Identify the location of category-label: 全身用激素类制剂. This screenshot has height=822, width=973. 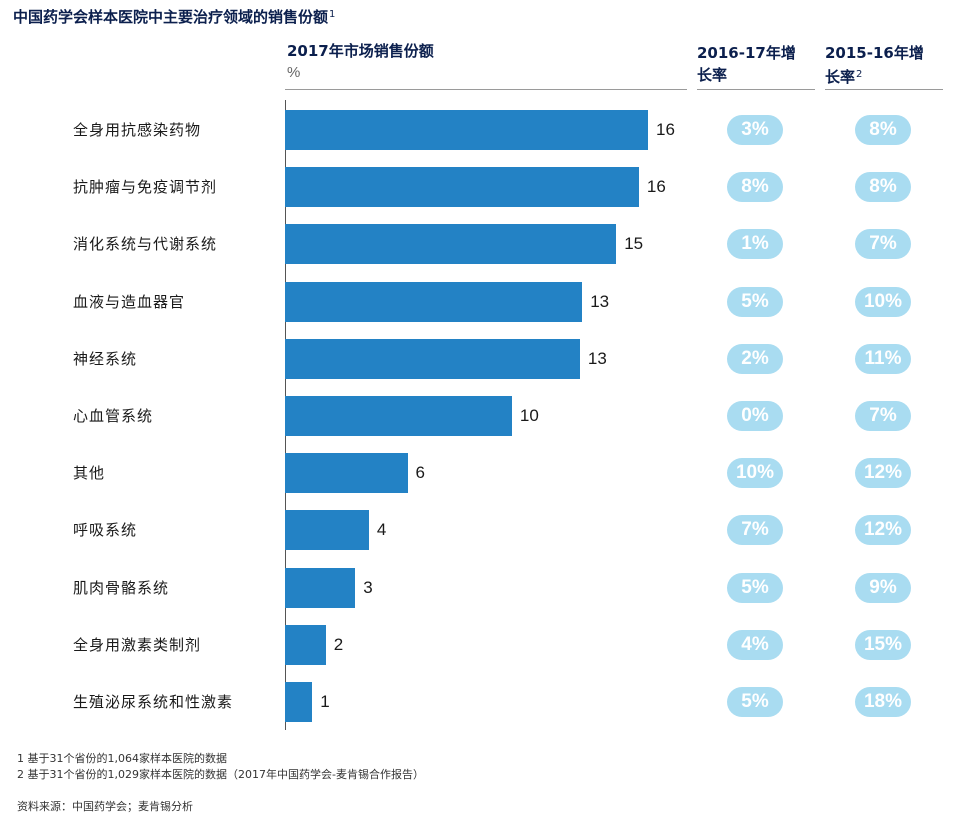
(137, 644).